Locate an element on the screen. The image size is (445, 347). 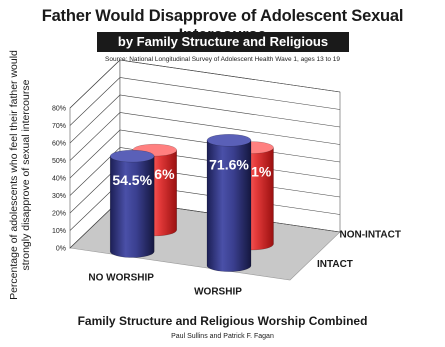
data-label: 71.6% is located at coordinates (229, 164).